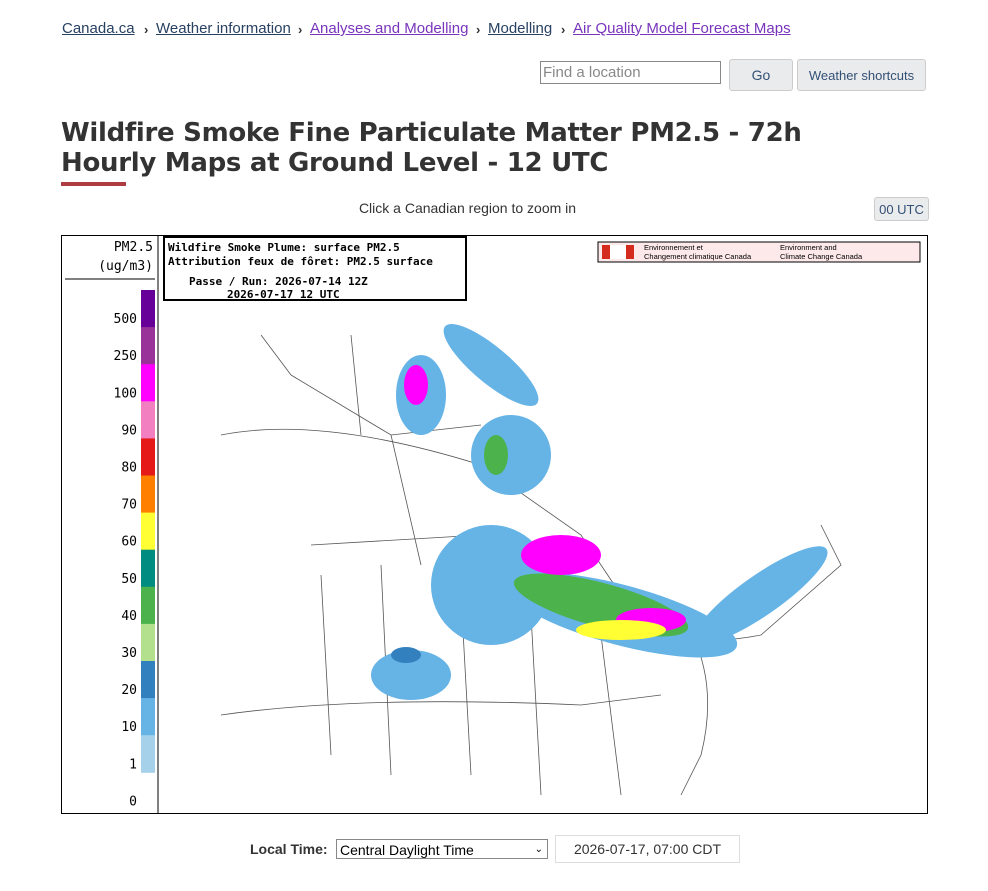 The image size is (988, 891). What do you see at coordinates (129, 579) in the screenshot?
I see `legend-label: 50` at bounding box center [129, 579].